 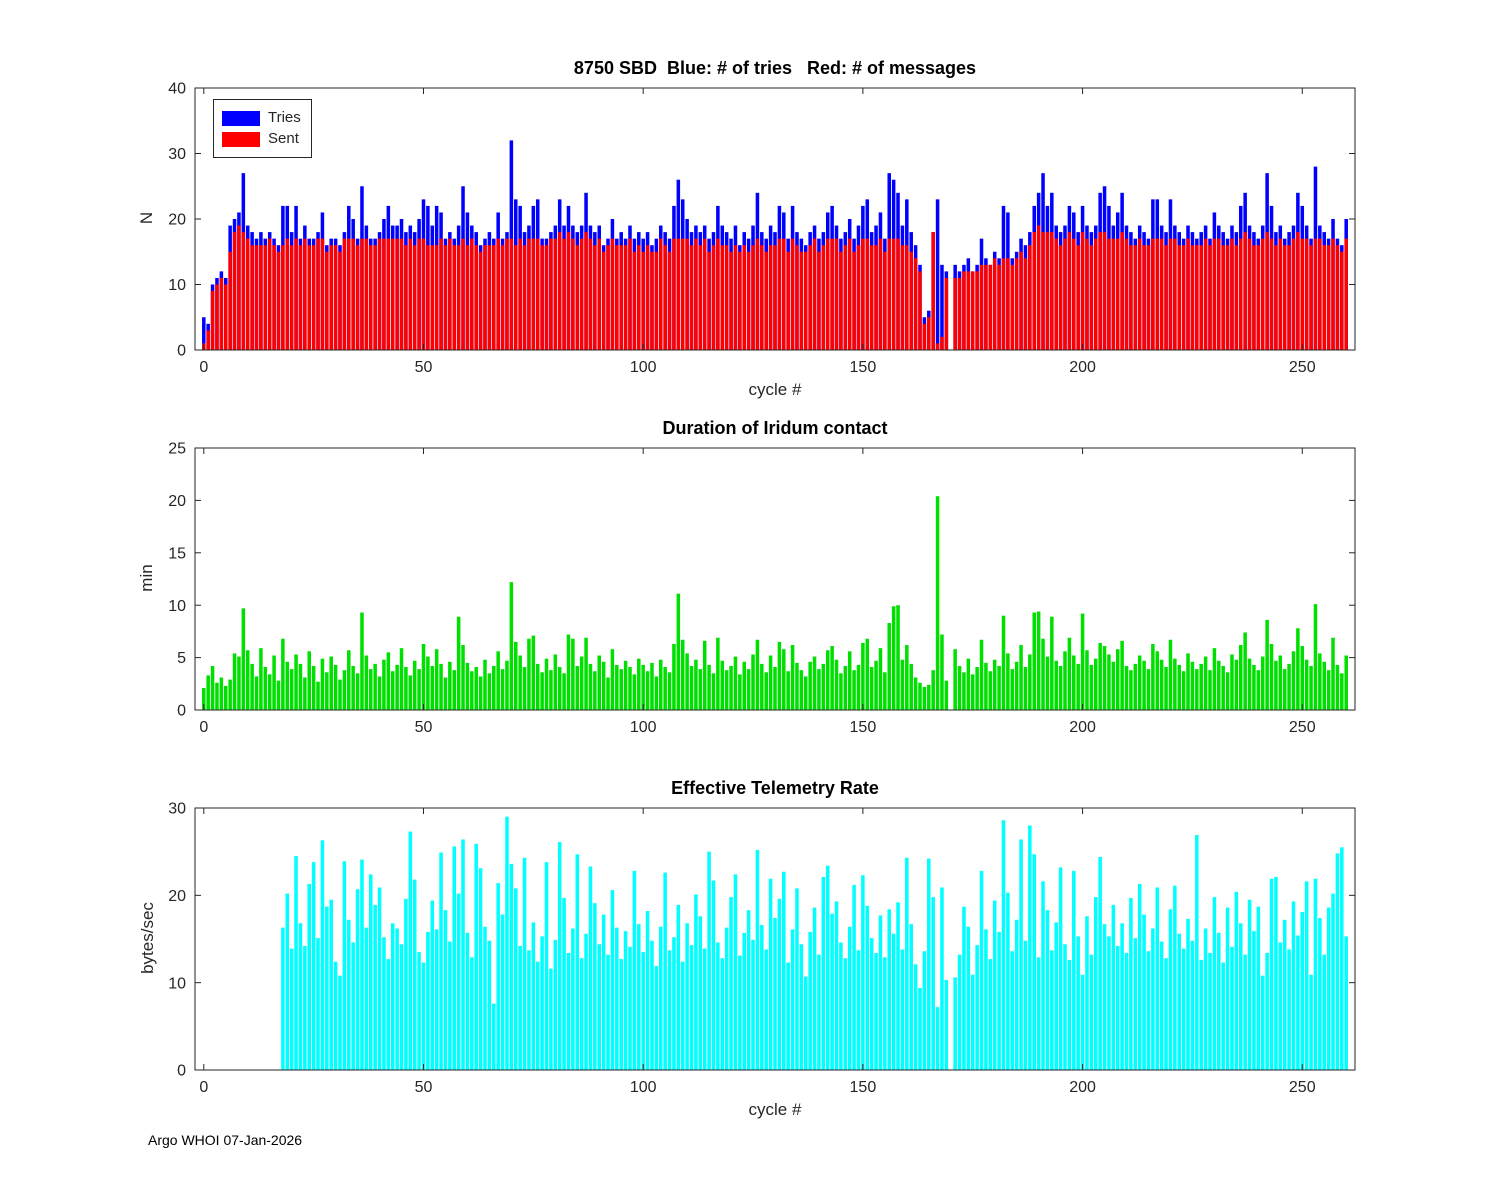 I want to click on sent-swatch, so click(x=241, y=139).